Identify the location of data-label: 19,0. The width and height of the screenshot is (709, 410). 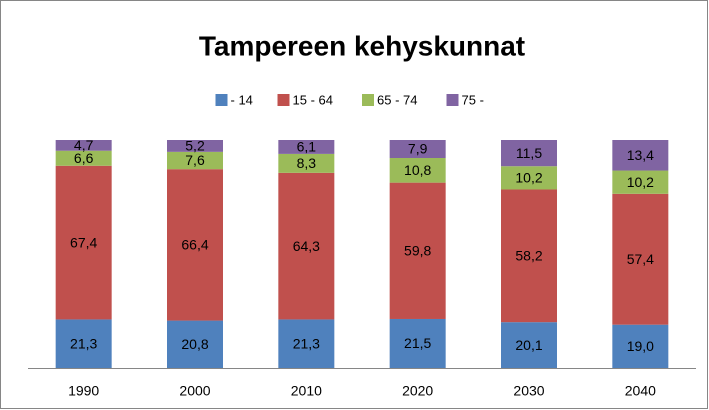
(640, 346).